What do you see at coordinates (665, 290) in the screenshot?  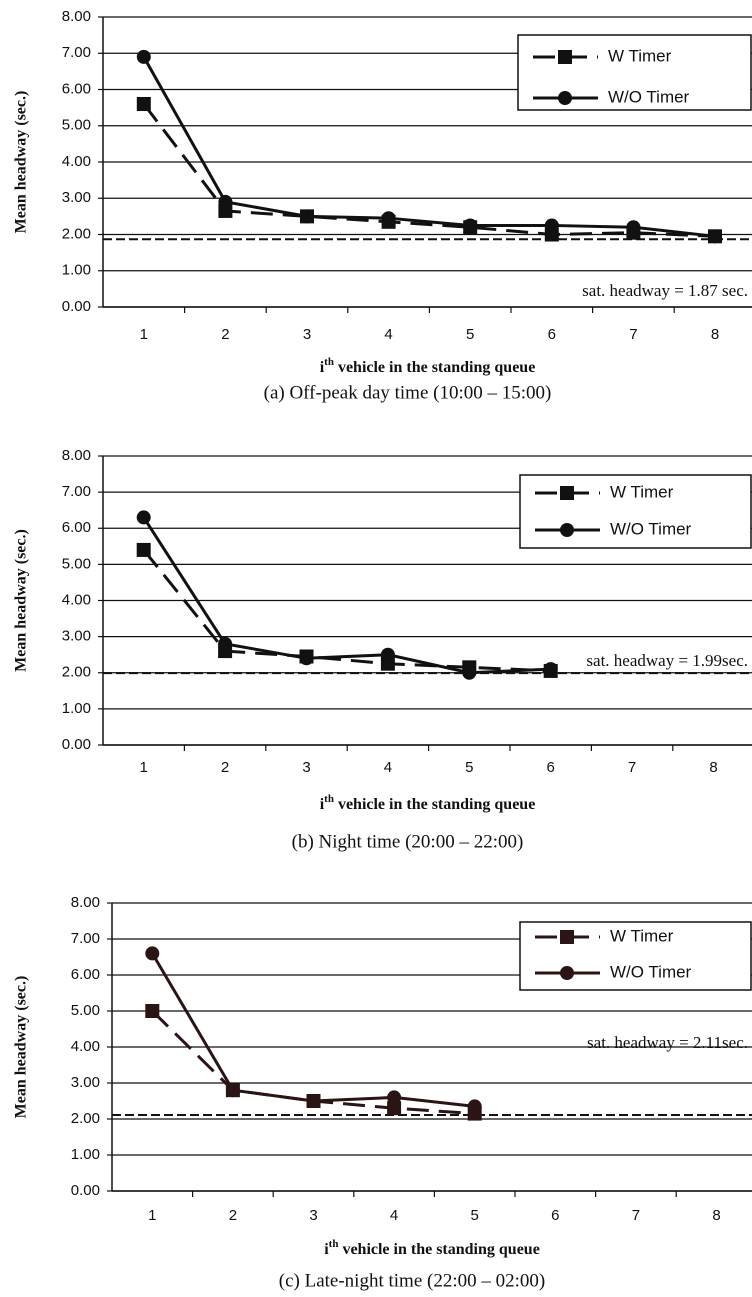 I see `annotation: sat. headway = 1.87 sec.` at bounding box center [665, 290].